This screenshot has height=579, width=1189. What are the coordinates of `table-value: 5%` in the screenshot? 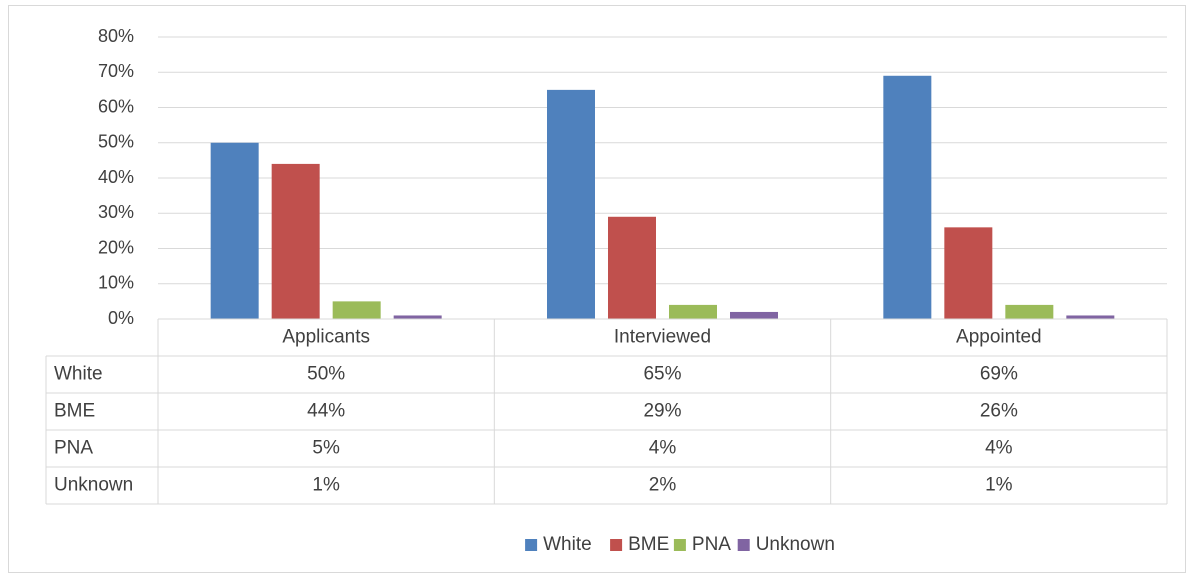 It's located at (326, 448).